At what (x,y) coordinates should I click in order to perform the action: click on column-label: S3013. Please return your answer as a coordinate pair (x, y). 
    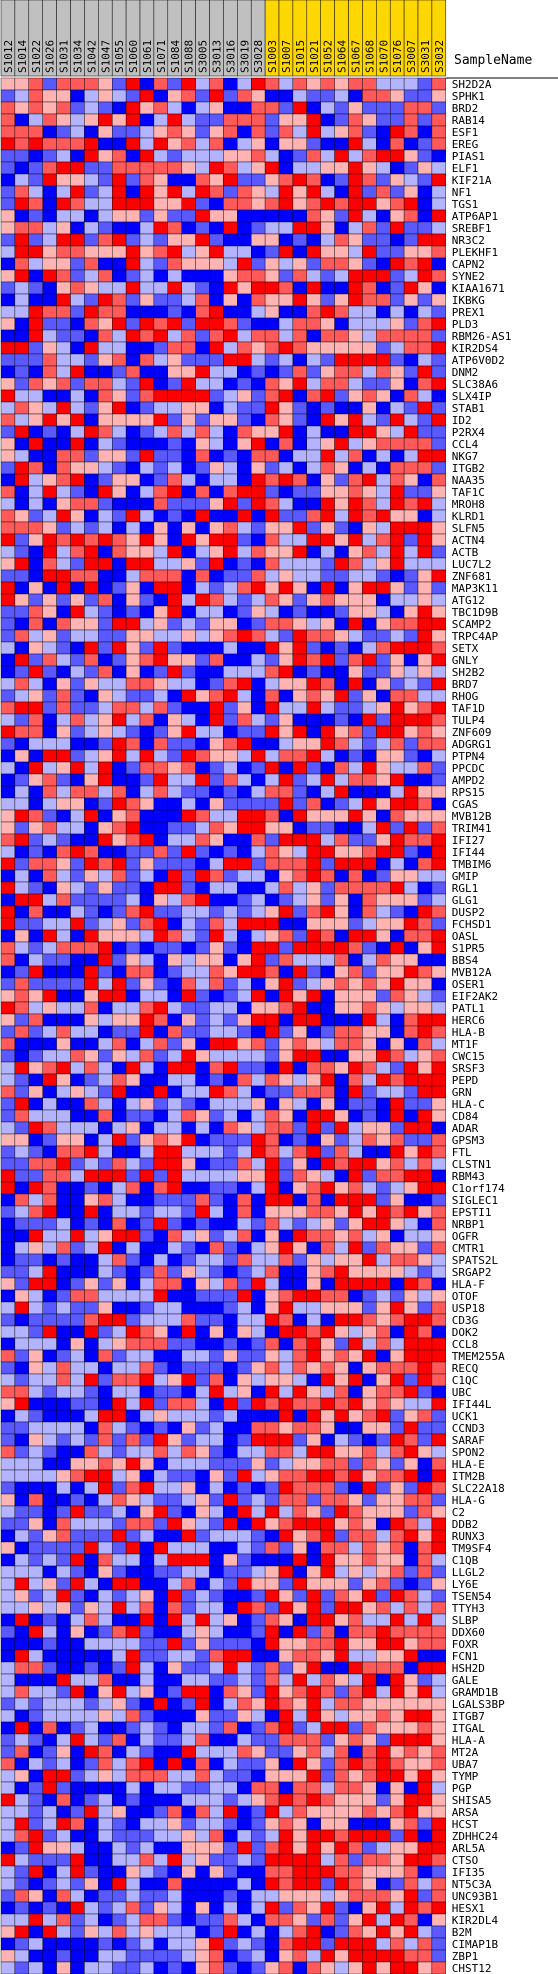
    Looking at the image, I should click on (216, 56).